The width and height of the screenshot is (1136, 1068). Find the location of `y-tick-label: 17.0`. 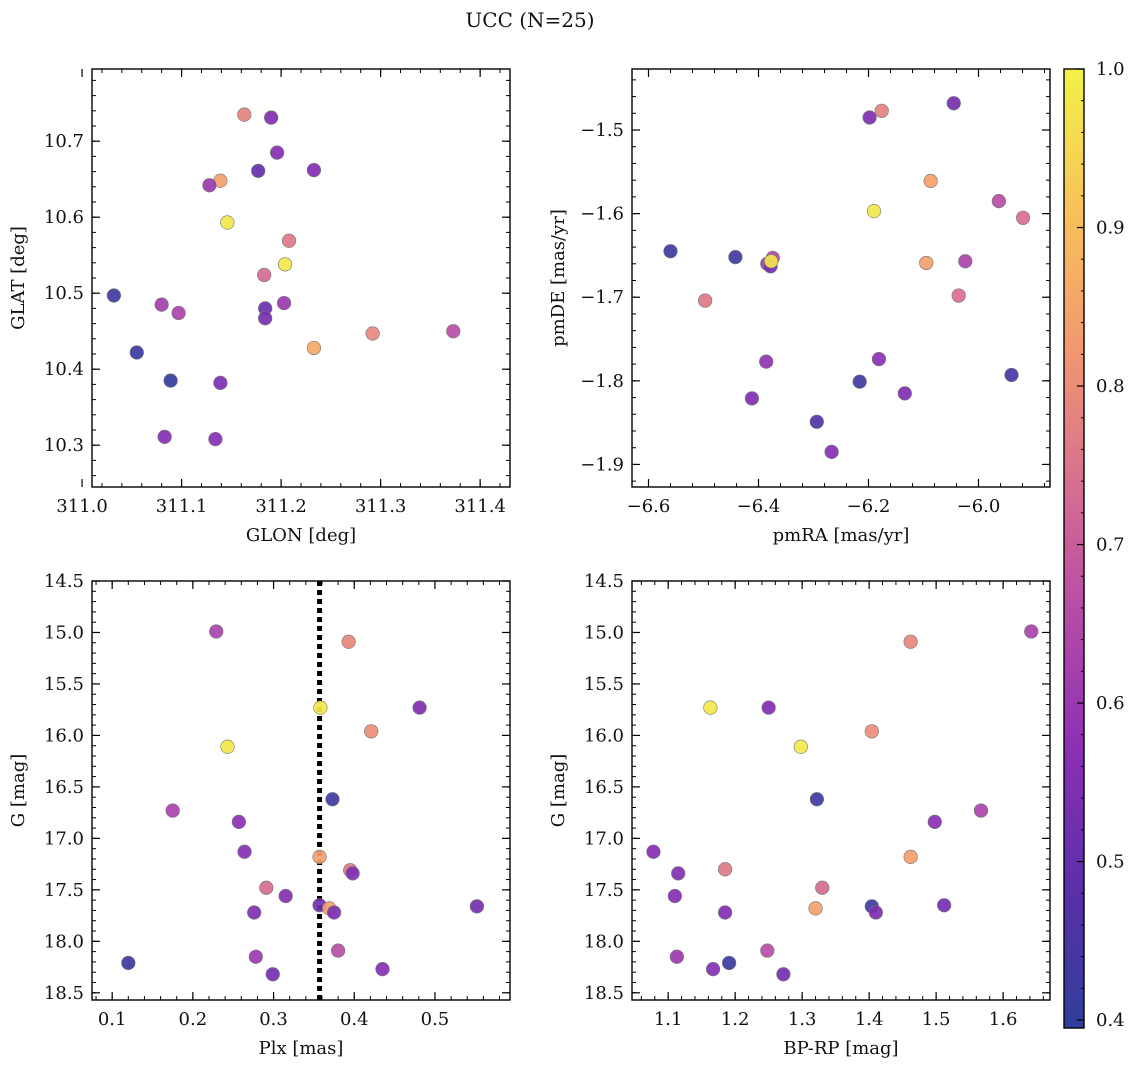

y-tick-label: 17.0 is located at coordinates (64, 838).